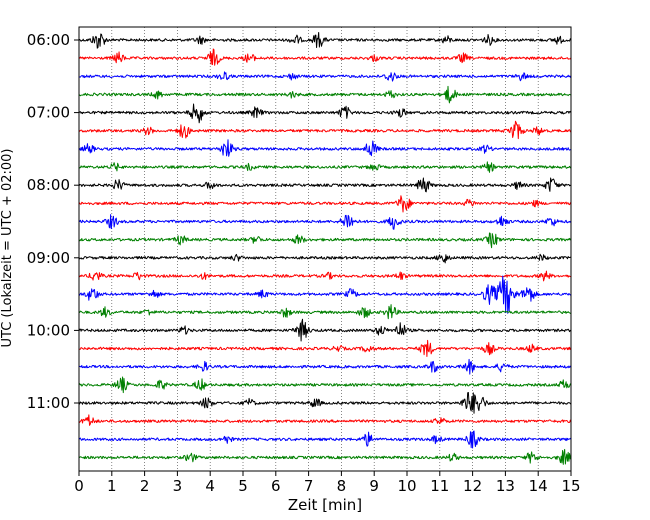 The height and width of the screenshot is (520, 650). Describe the element at coordinates (178, 486) in the screenshot. I see `x-tick-label: 3` at that location.